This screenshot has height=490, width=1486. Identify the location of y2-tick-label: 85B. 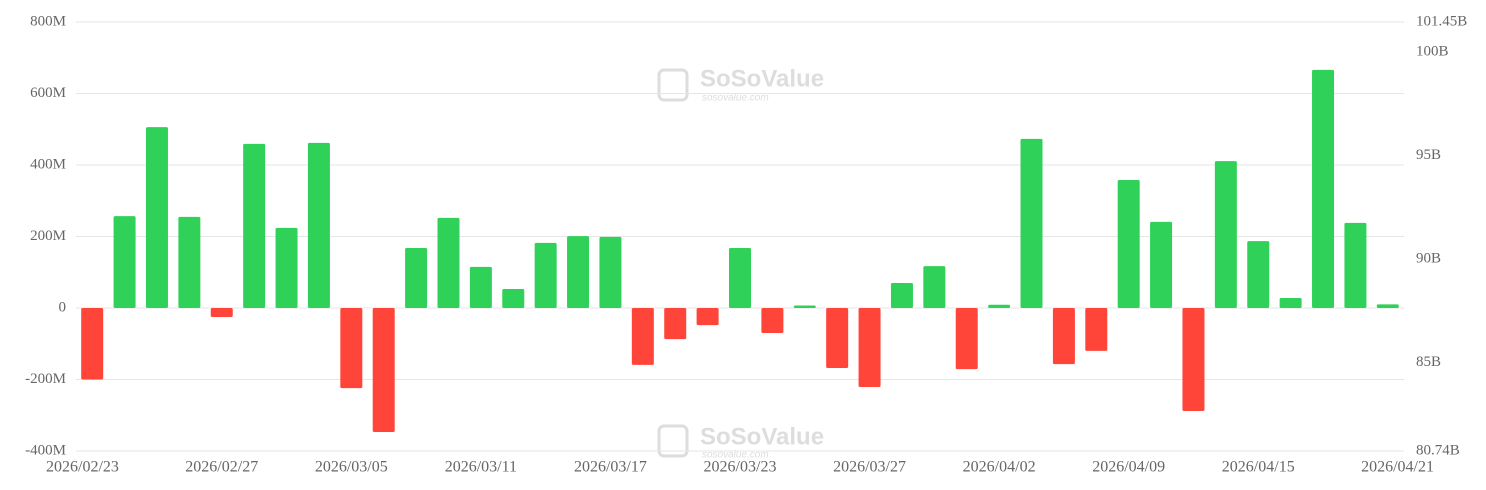
(1428, 362).